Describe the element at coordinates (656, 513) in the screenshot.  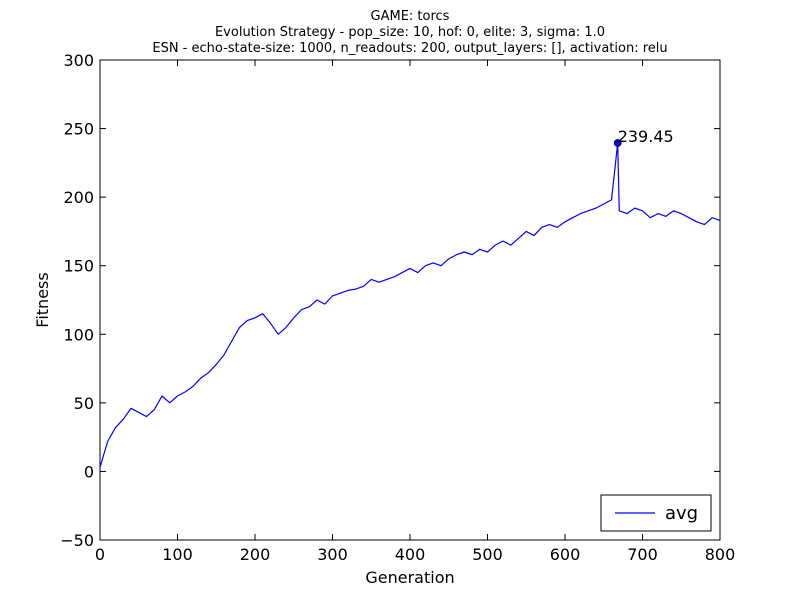
I see `legend: avg` at that location.